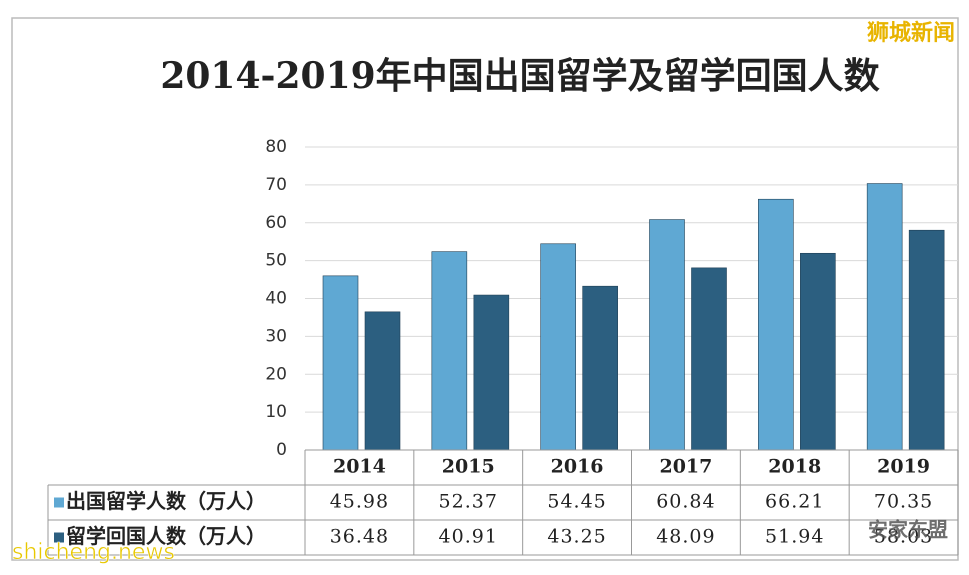 This screenshot has width=969, height=575. What do you see at coordinates (281, 450) in the screenshot?
I see `y-tick-label: 0` at bounding box center [281, 450].